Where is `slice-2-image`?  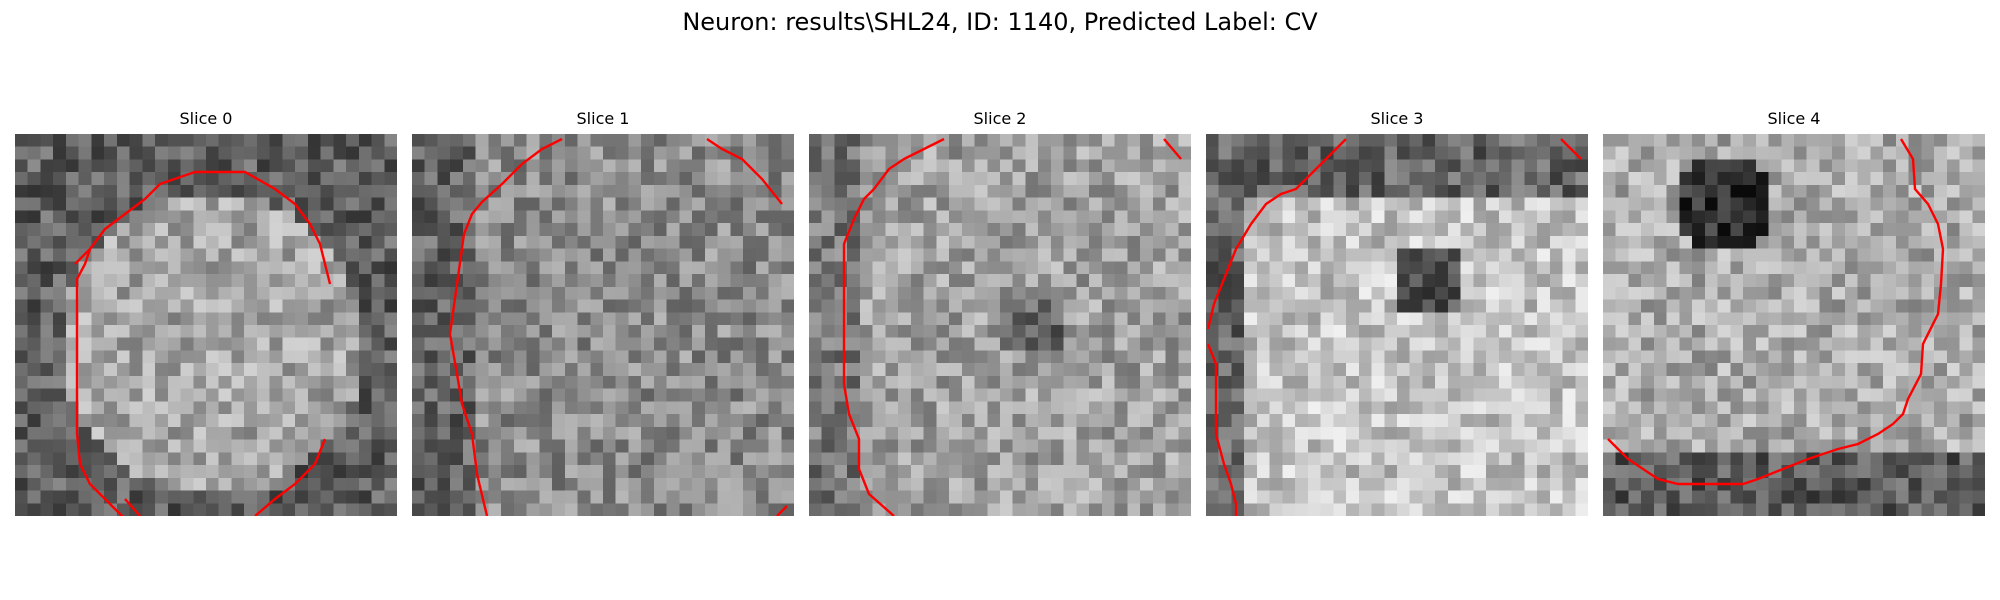 slice-2-image is located at coordinates (1000, 325).